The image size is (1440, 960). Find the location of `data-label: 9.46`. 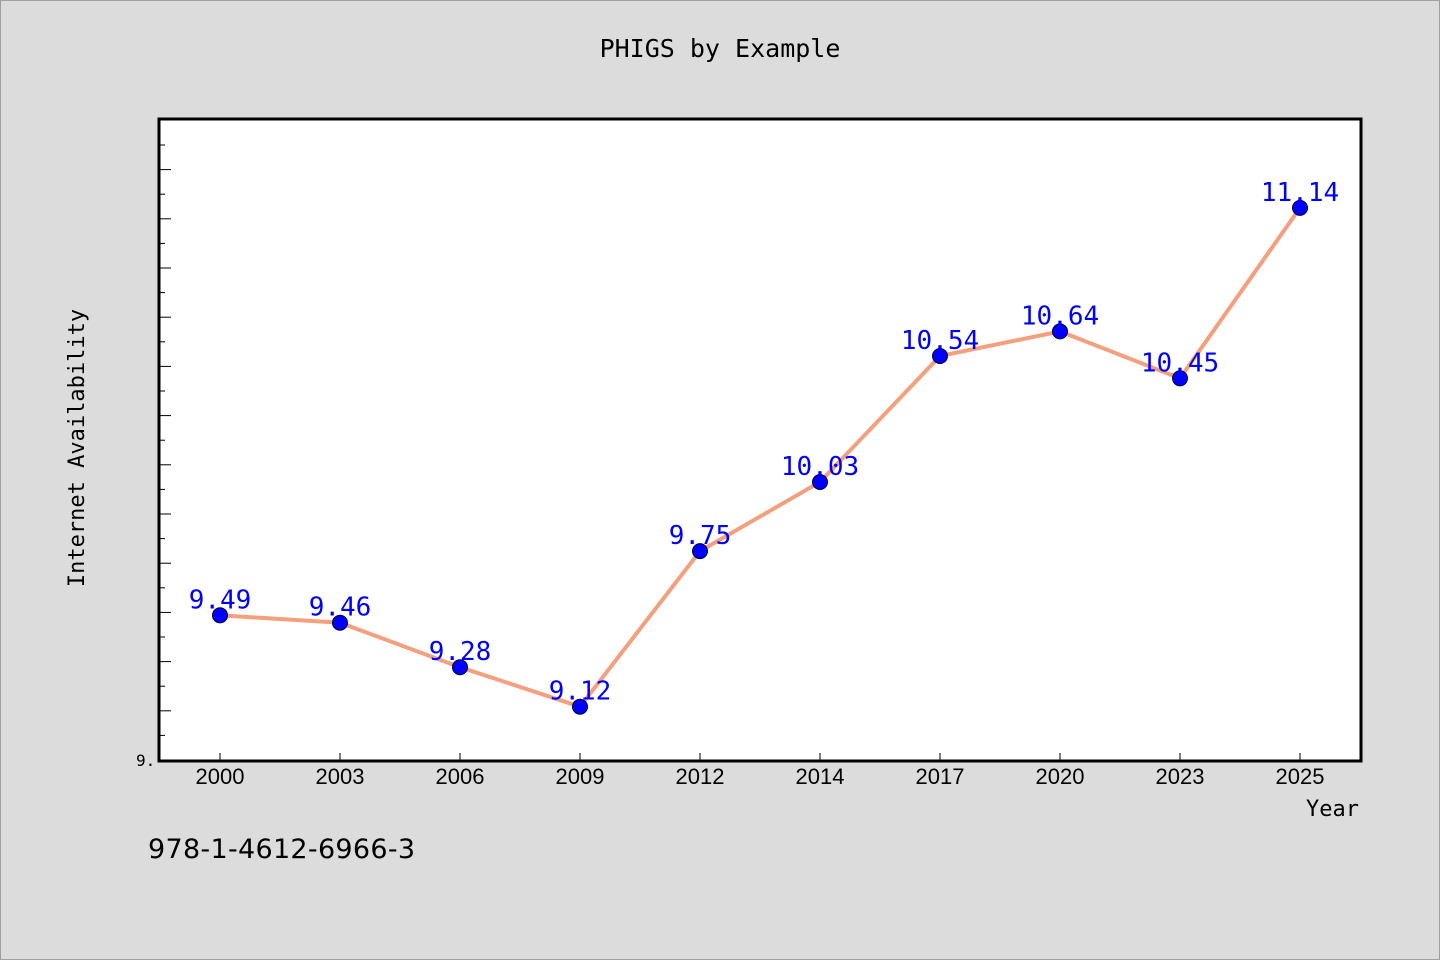

data-label: 9.46 is located at coordinates (340, 608).